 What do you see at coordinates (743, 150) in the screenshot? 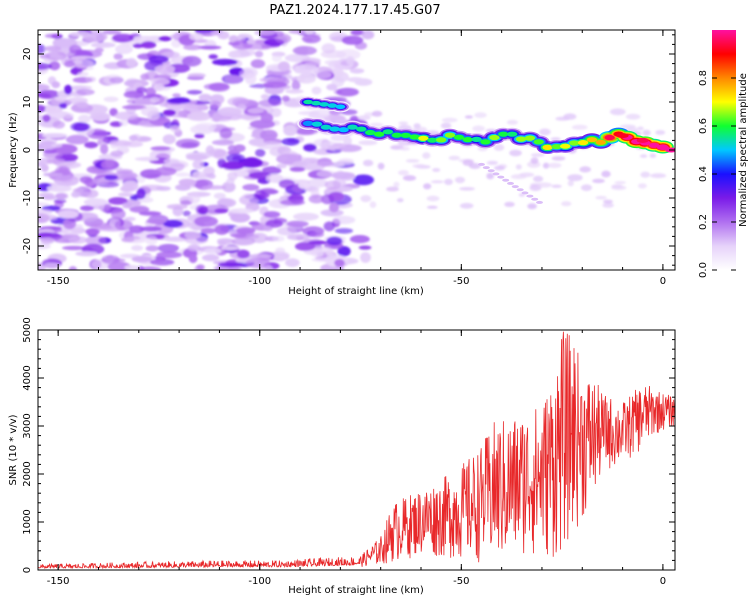
I see `colorbar-label: Normalized spectral amplitude` at bounding box center [743, 150].